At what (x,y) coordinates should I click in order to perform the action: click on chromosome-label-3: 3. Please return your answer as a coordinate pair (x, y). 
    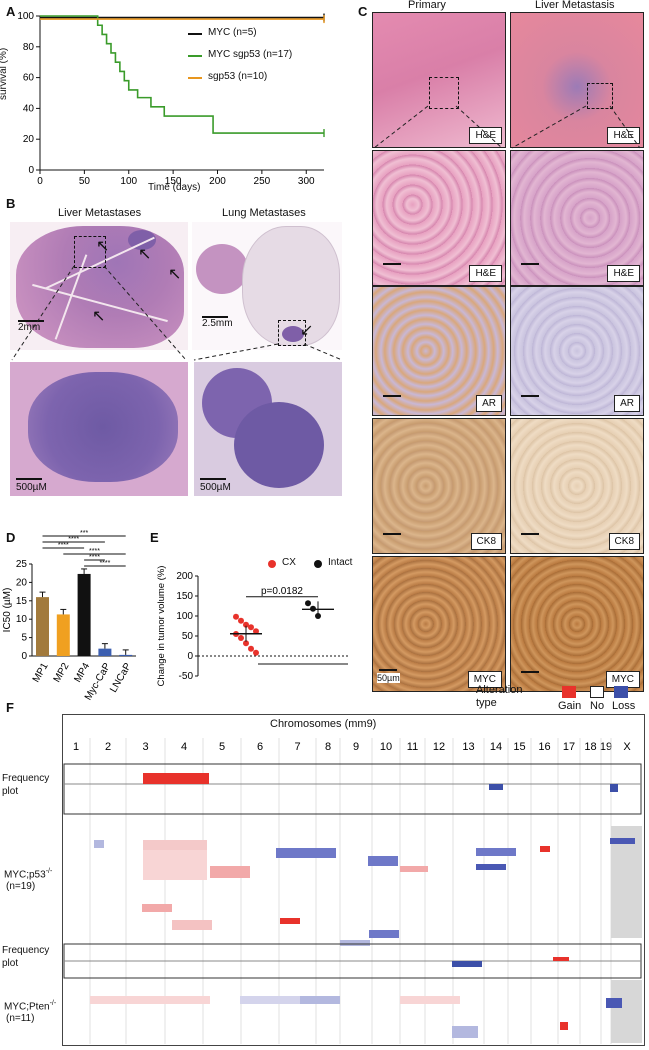
    Looking at the image, I should click on (145, 747).